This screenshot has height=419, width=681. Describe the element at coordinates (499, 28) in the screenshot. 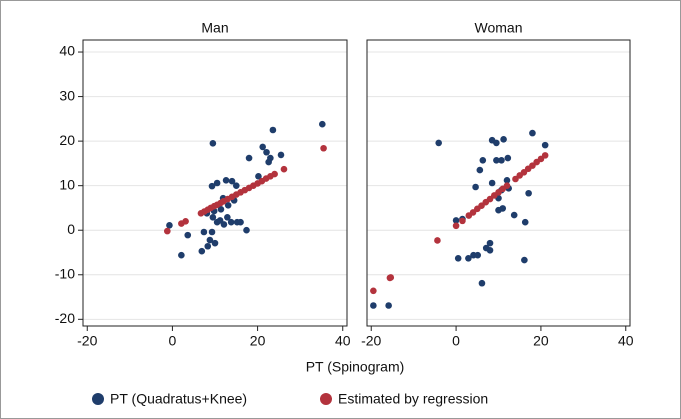

I see `panel-title: Woman` at that location.